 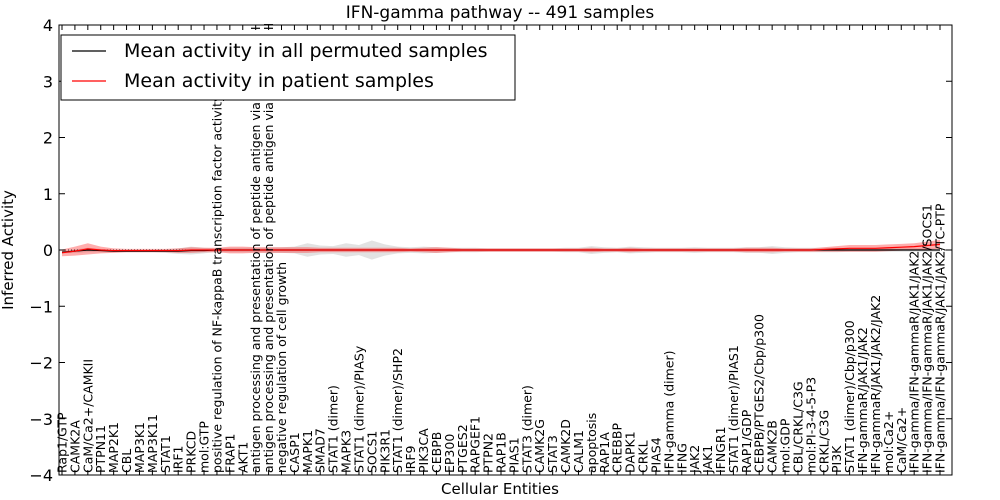 I want to click on x-tick-label: MAP2K1, so click(x=113, y=447).